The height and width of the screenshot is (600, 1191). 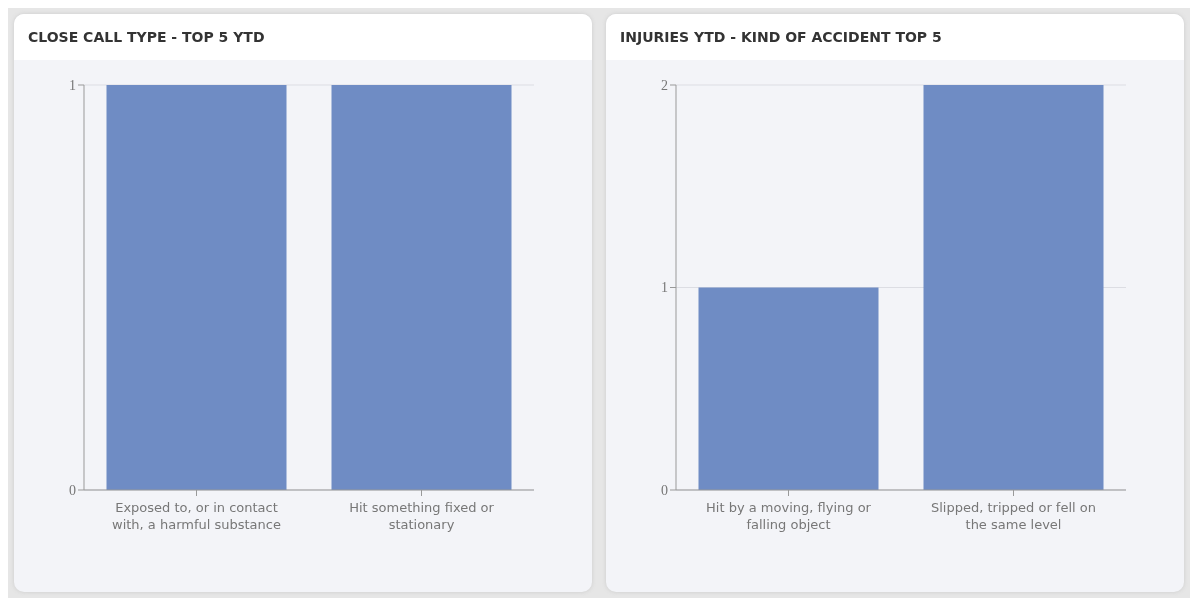 I want to click on chart-title: INJURIES YTD - KIND OF ACCIDENT TOP 5, so click(x=895, y=37).